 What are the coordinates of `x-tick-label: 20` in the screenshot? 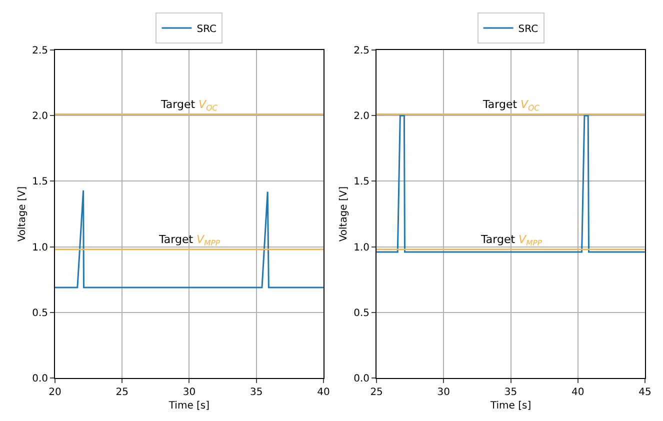 It's located at (55, 392).